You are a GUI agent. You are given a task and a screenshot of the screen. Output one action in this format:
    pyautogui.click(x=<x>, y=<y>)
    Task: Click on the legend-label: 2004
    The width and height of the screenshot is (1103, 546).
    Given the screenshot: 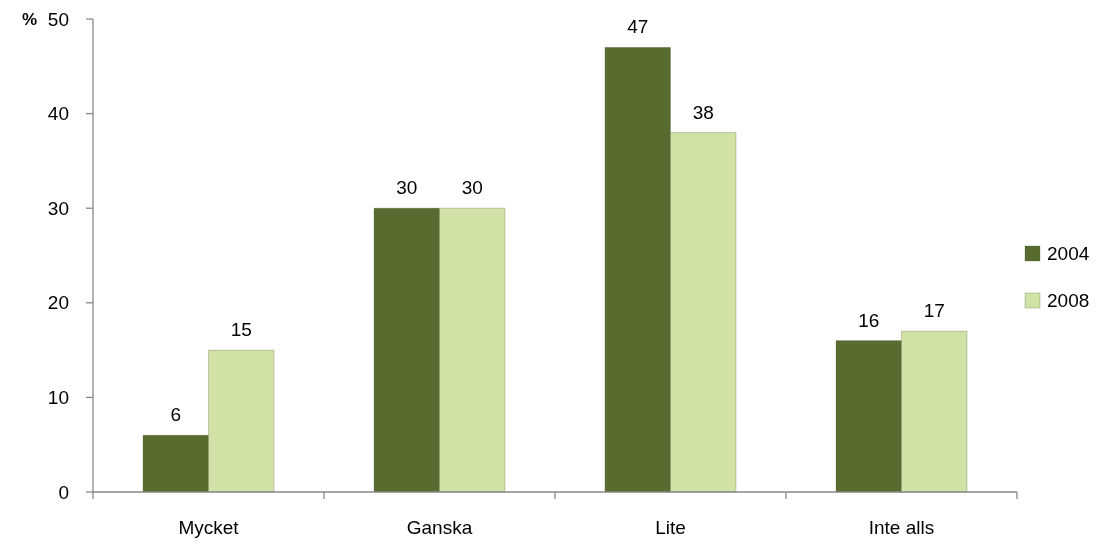 What is the action you would take?
    pyautogui.click(x=1068, y=254)
    